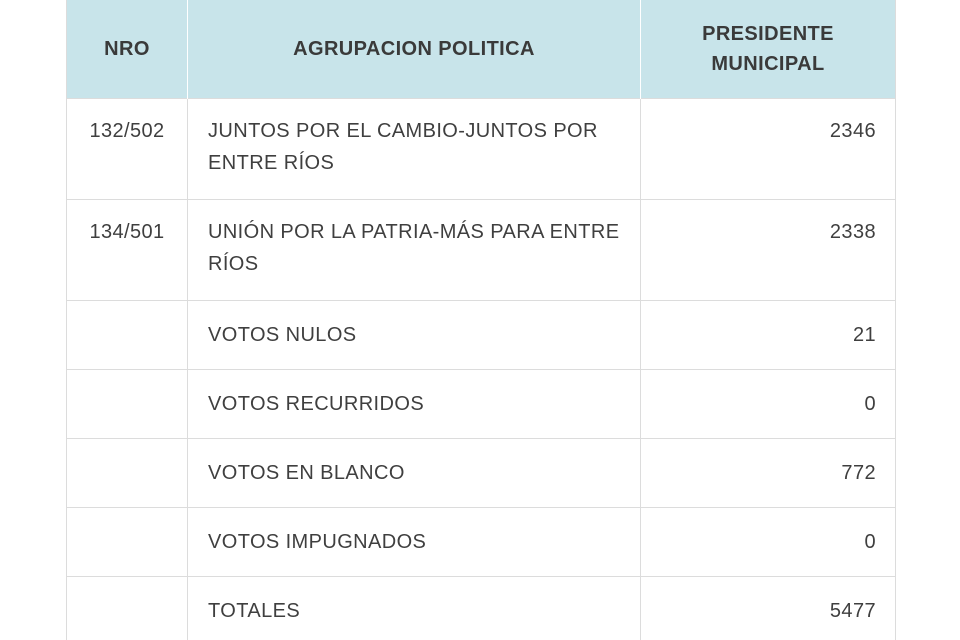  I want to click on cell-agrupacion: VOTOS NULOS, so click(414, 334).